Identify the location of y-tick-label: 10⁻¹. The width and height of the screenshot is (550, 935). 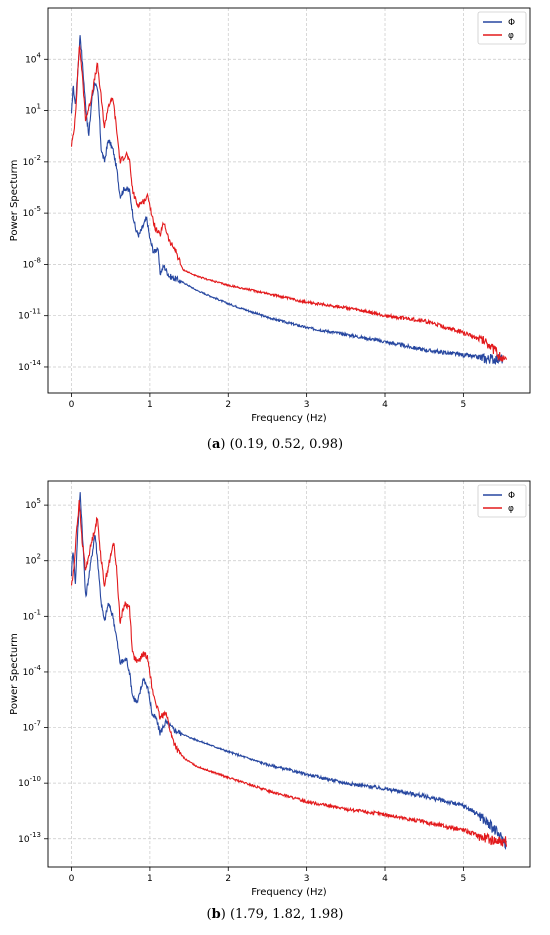
(32, 615).